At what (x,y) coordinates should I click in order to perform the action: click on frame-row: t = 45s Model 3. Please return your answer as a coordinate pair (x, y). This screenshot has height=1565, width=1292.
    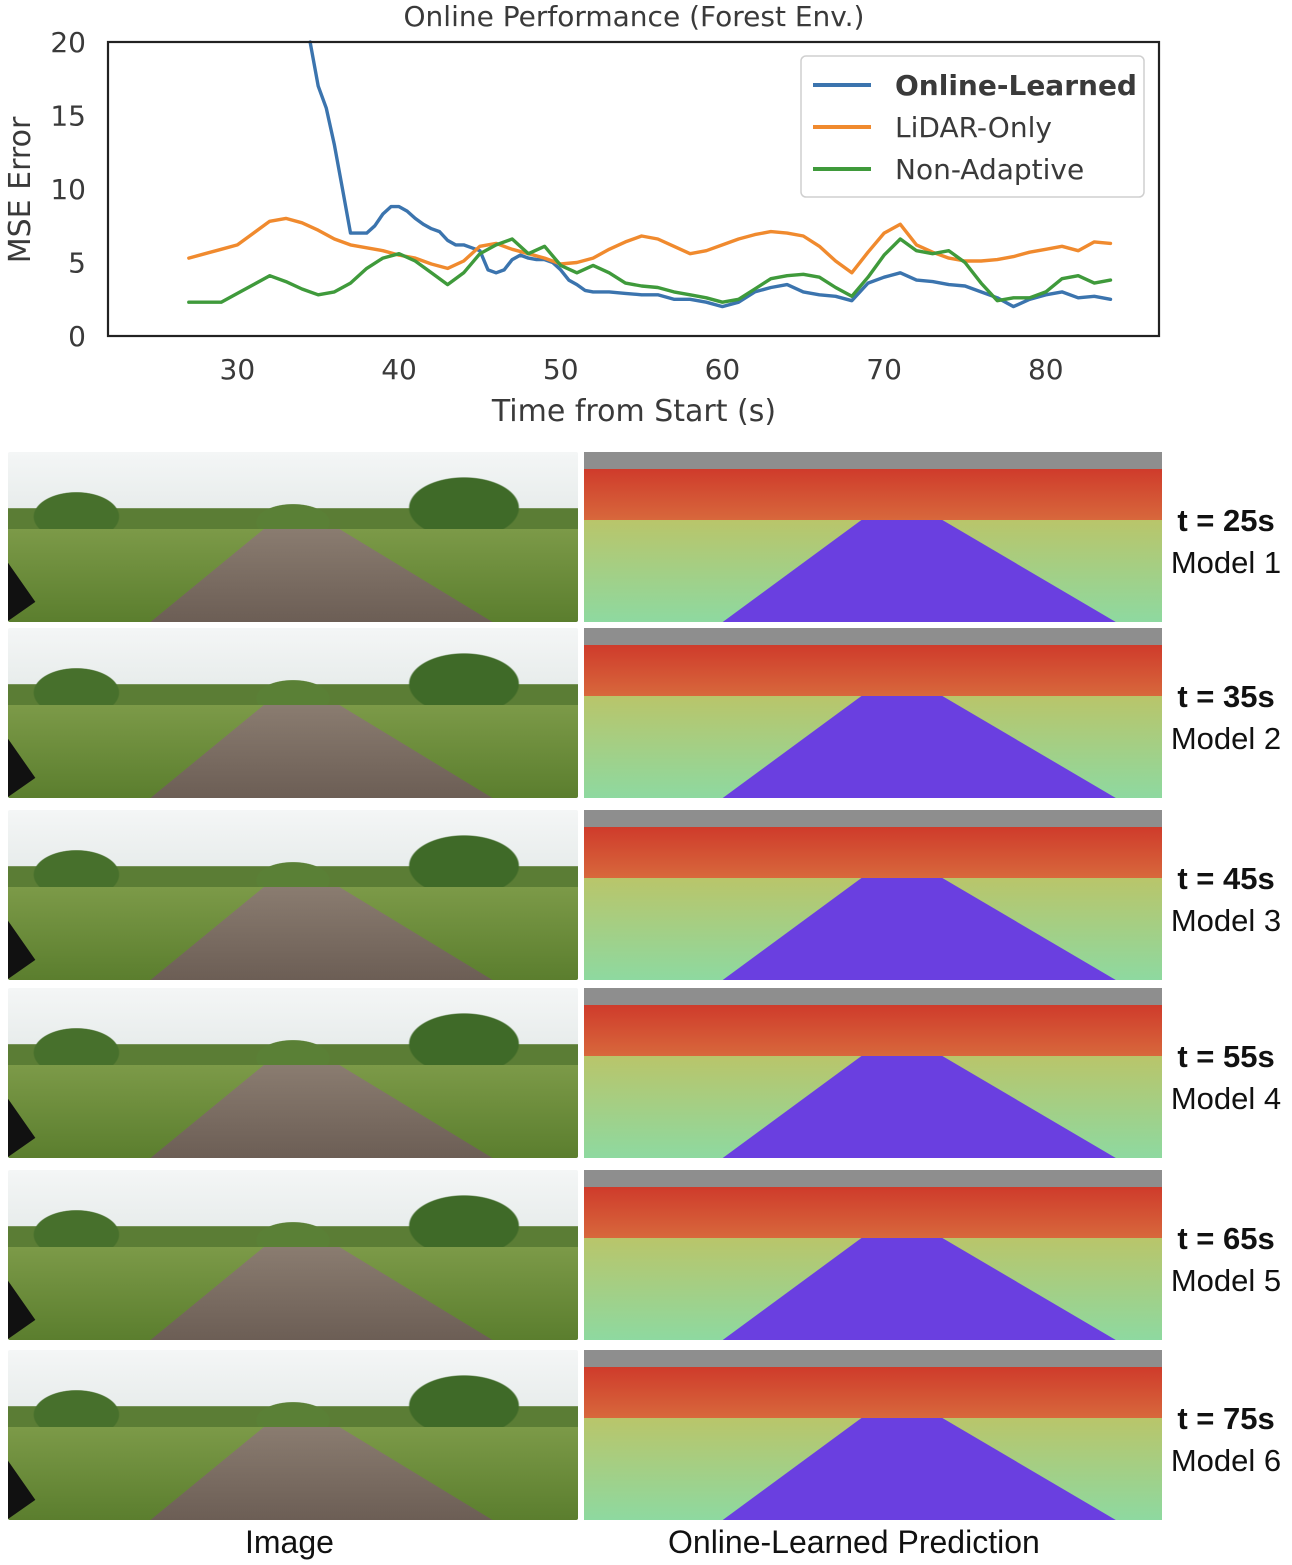
    Looking at the image, I should click on (646, 896).